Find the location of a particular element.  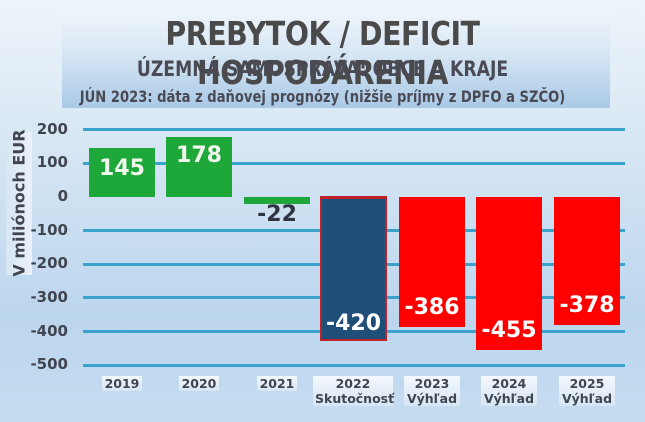

x-label-2024: 2024 Výhľad is located at coordinates (509, 391).